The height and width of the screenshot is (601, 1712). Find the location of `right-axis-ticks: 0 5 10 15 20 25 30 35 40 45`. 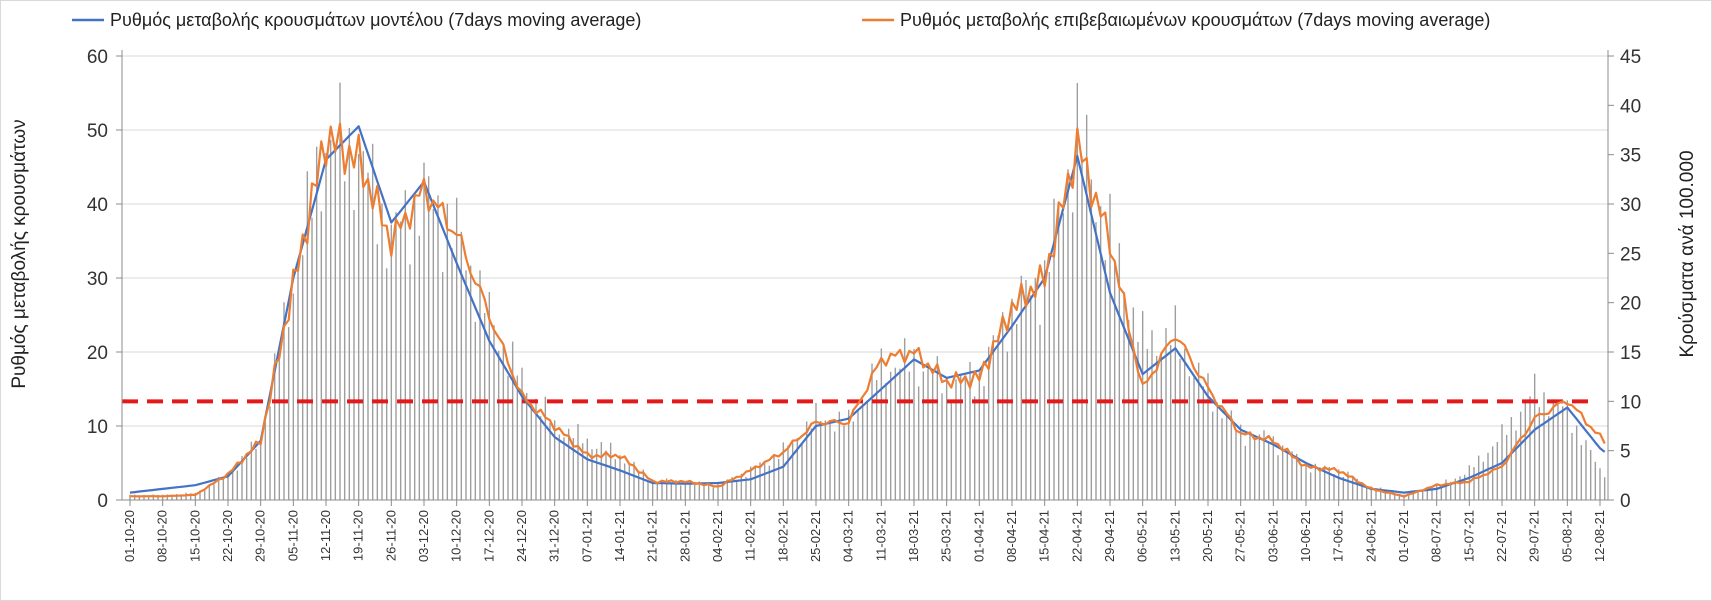

right-axis-ticks: 0 5 10 15 20 25 30 35 40 45 is located at coordinates (1624, 279).